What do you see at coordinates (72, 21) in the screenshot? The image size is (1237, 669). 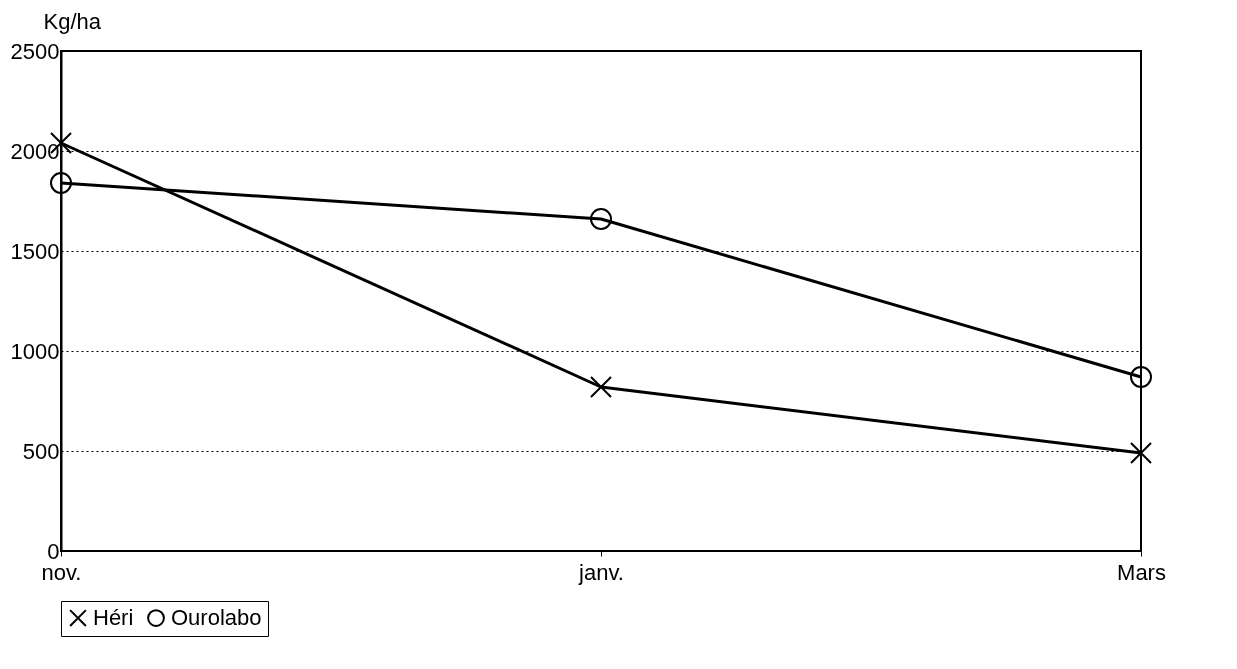 I see `y-axis-title: Kg/ha` at bounding box center [72, 21].